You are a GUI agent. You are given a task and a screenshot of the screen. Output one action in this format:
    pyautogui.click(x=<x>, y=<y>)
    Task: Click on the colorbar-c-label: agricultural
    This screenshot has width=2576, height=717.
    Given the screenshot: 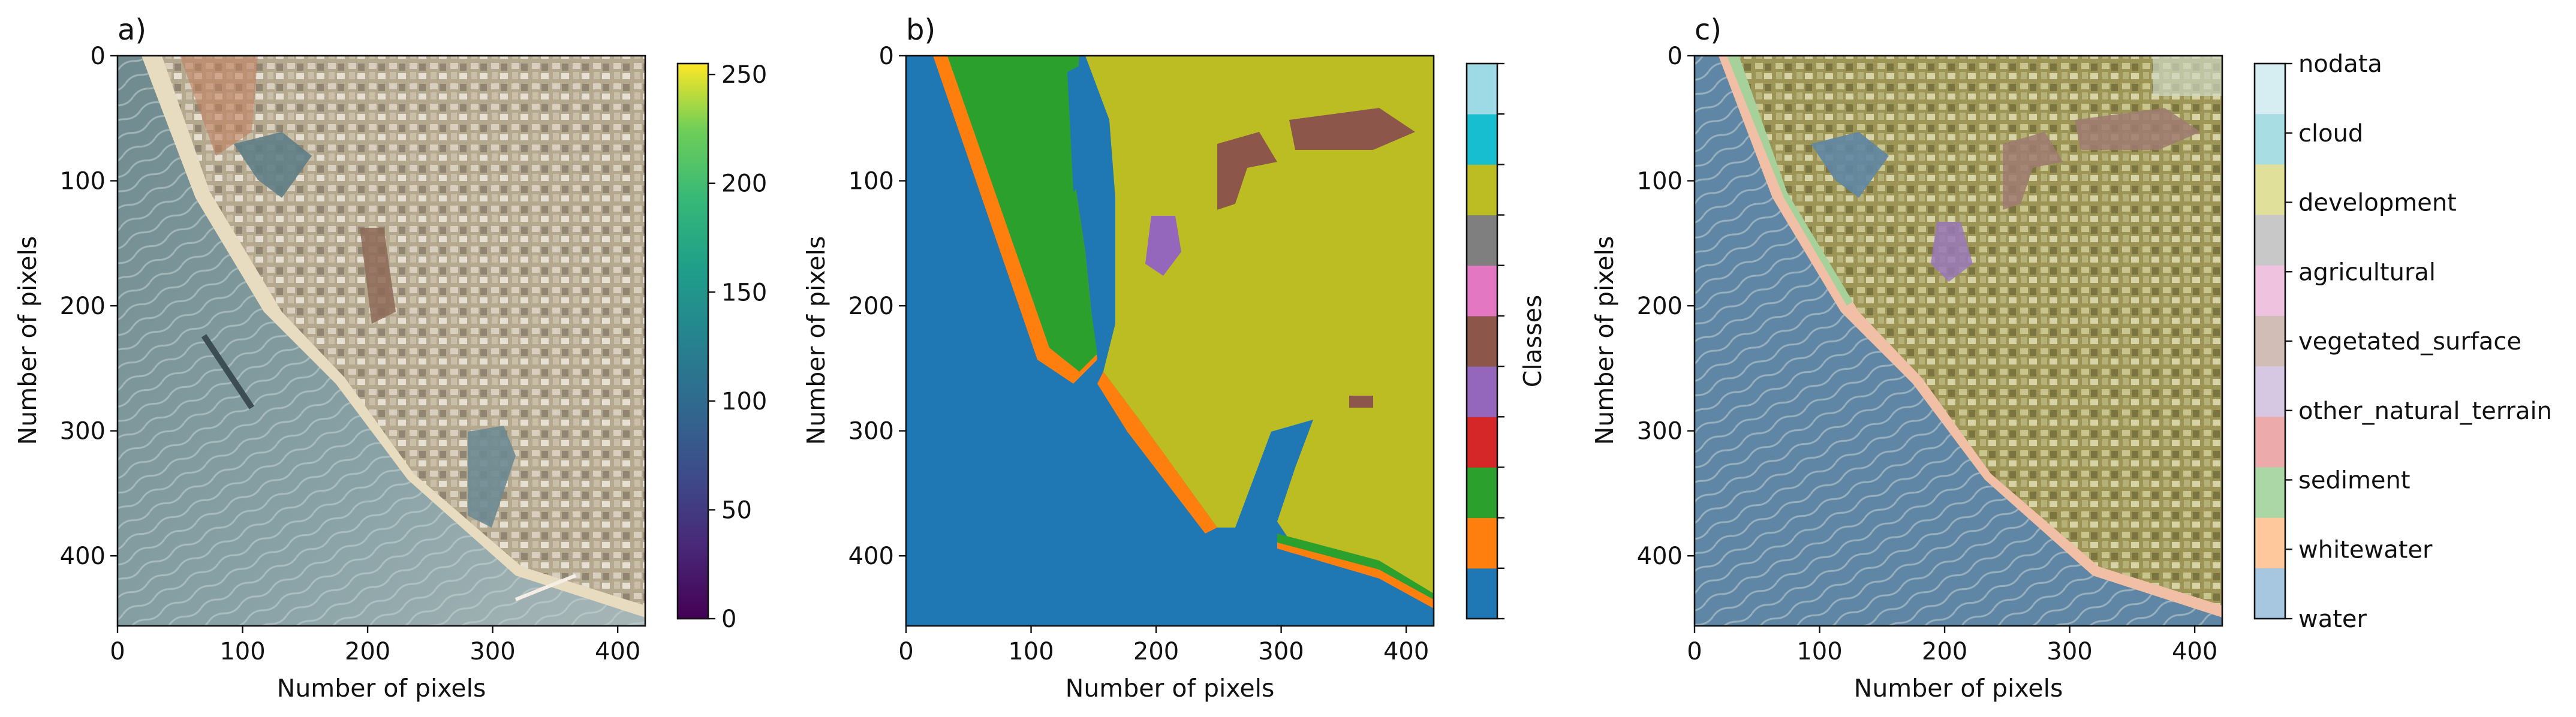 What is the action you would take?
    pyautogui.click(x=2367, y=272)
    